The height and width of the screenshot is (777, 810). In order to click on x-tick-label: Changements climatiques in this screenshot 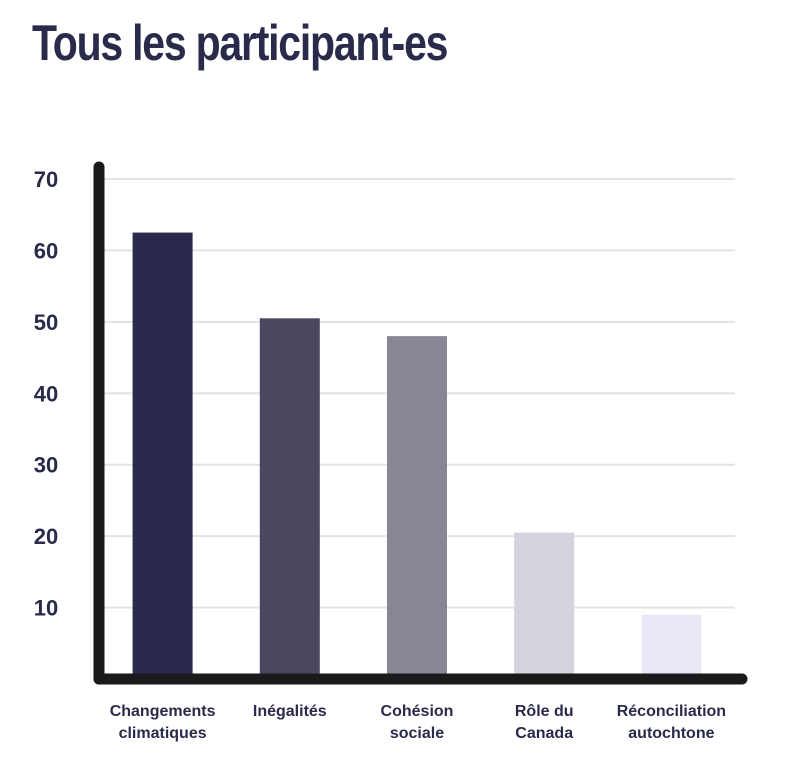, I will do `click(163, 722)`.